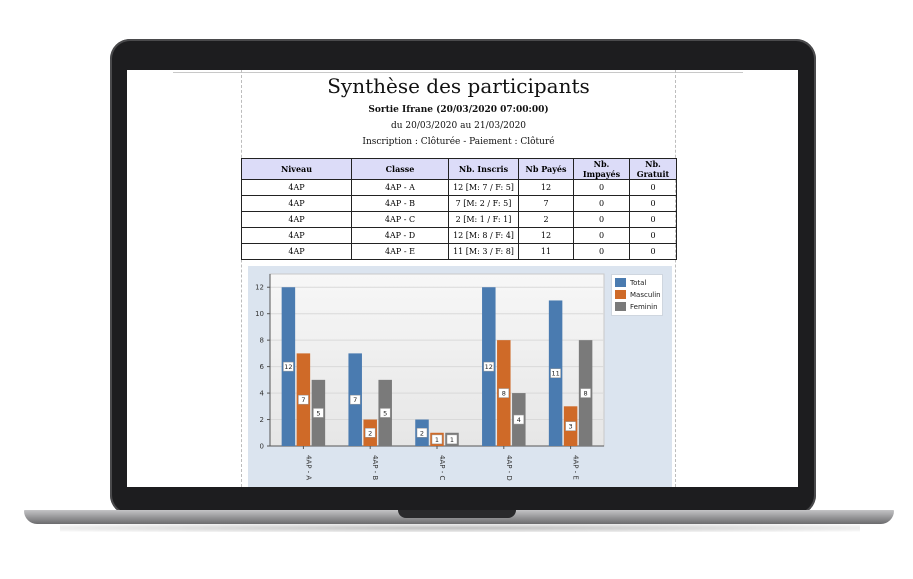 The image size is (913, 579). Describe the element at coordinates (509, 468) in the screenshot. I see `x-tick-label: 4AP - D` at that location.